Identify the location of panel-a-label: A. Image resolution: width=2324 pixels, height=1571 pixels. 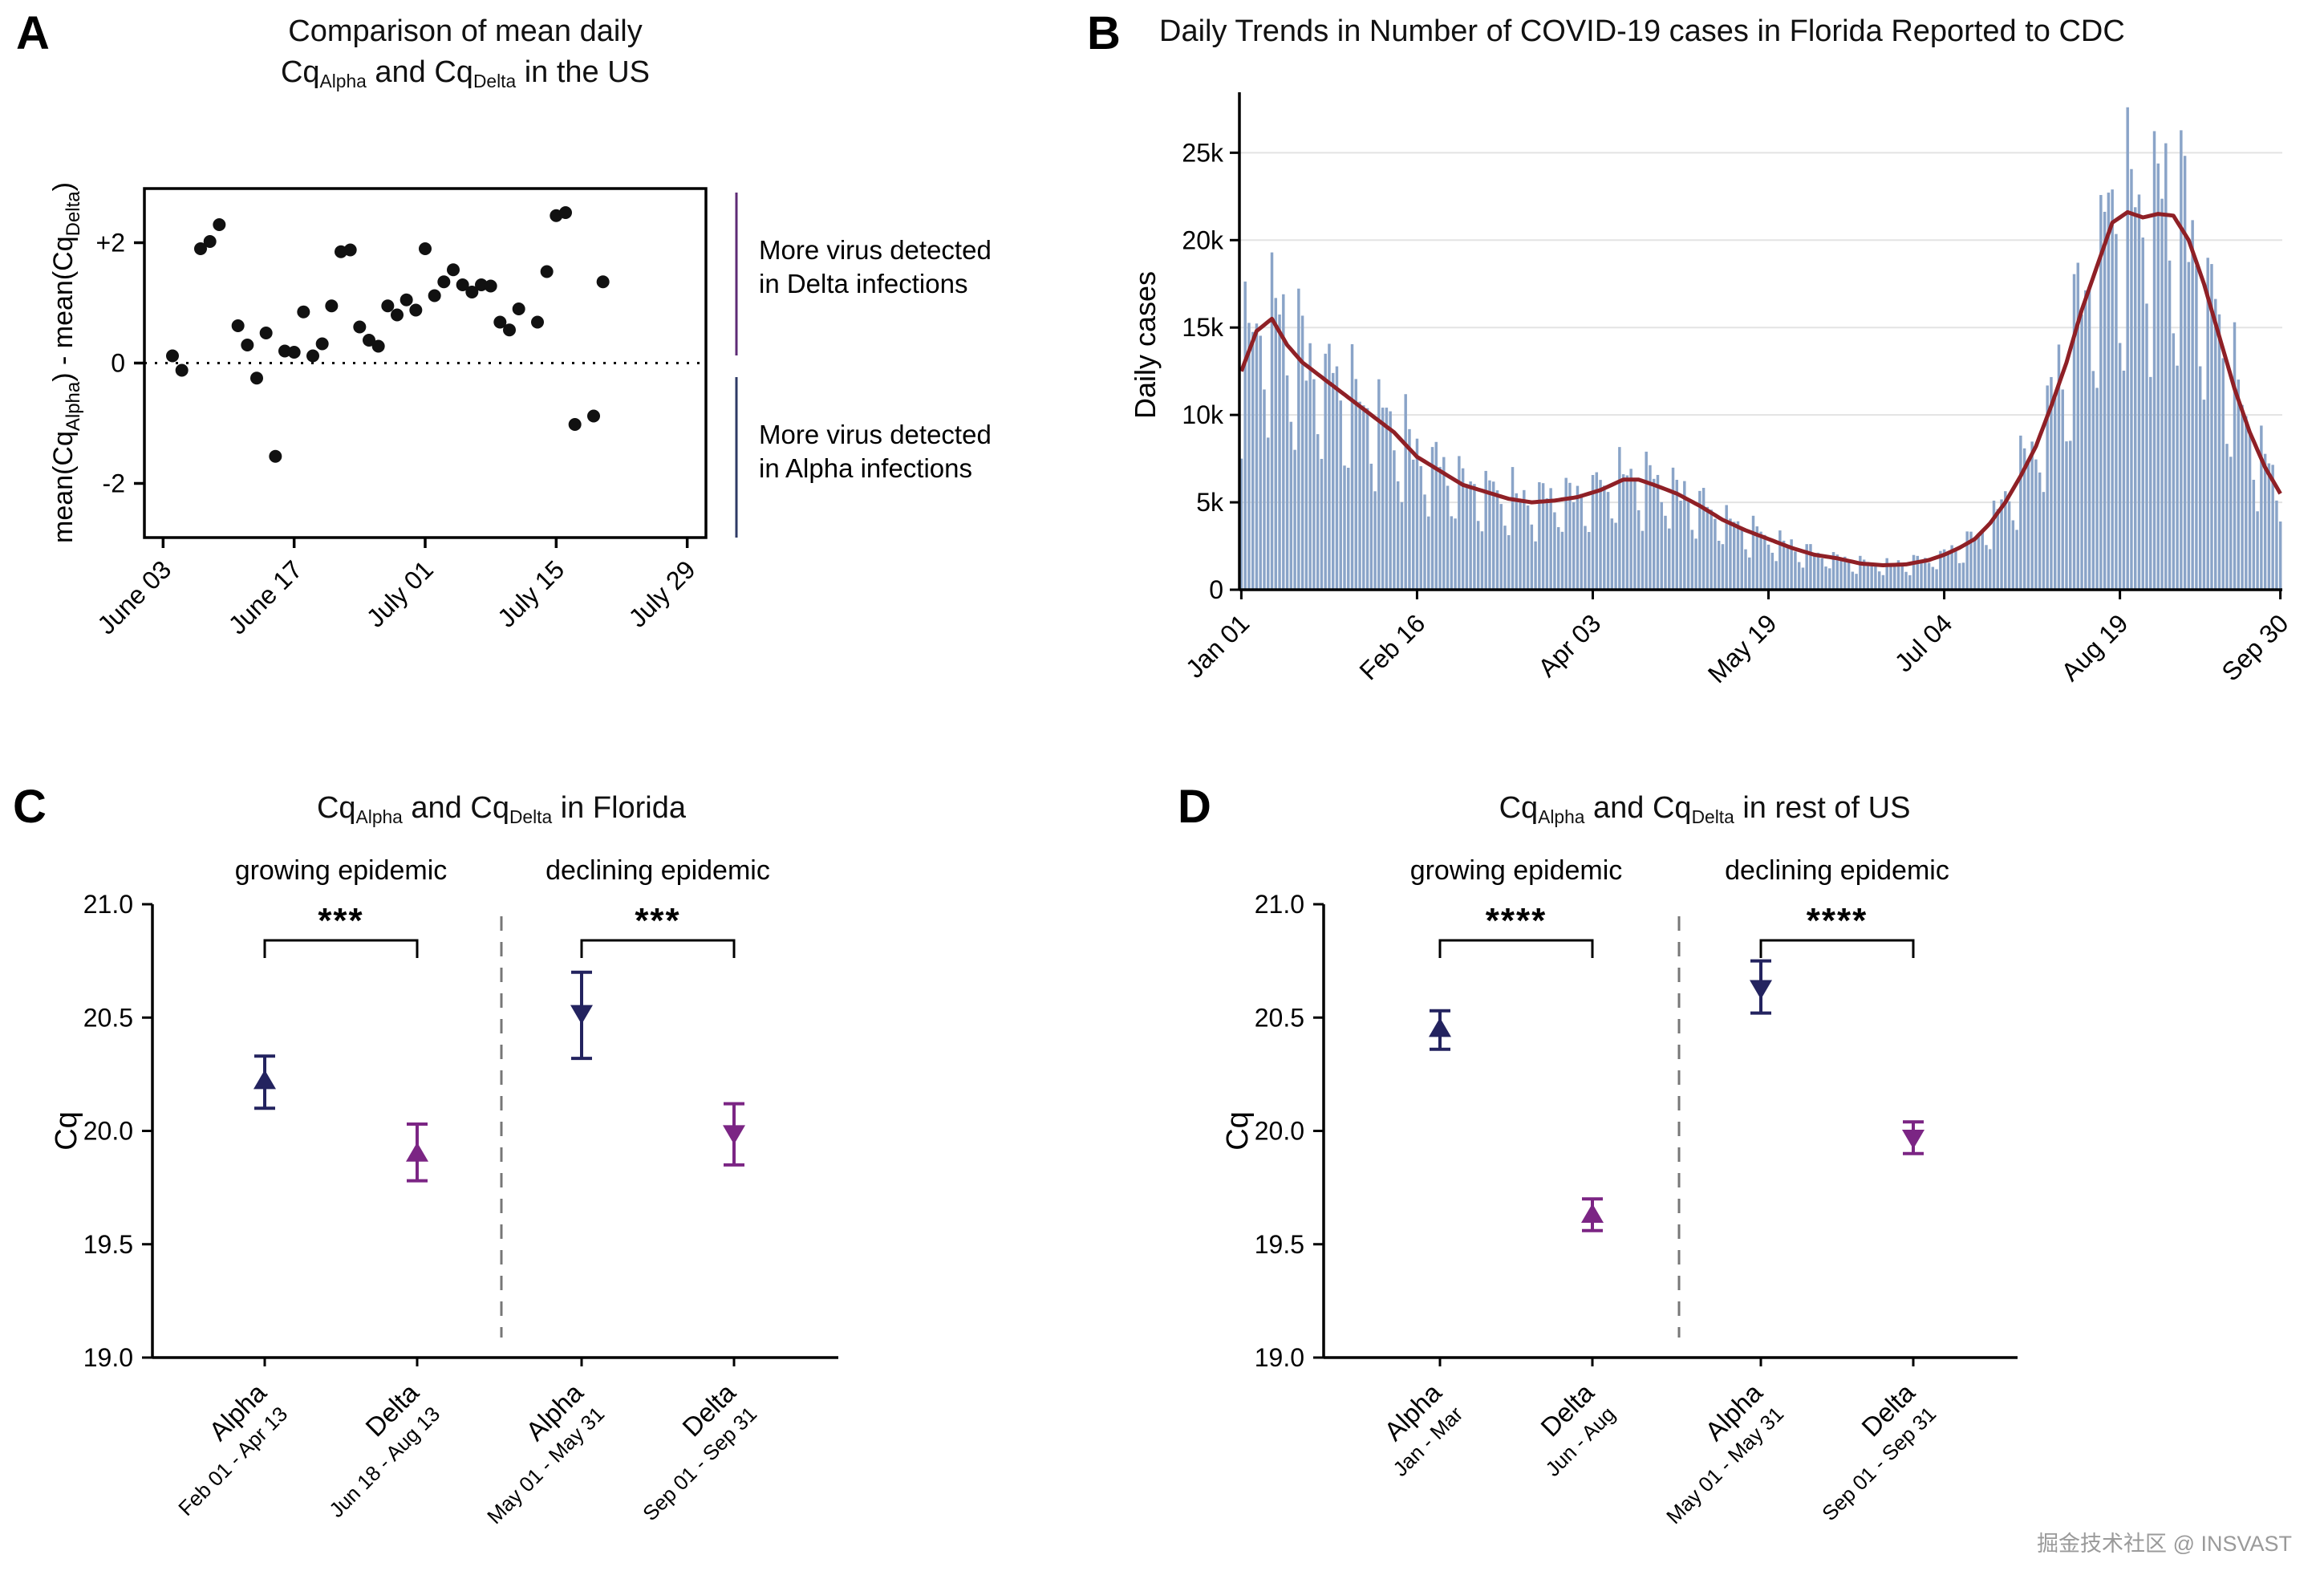
(33, 33).